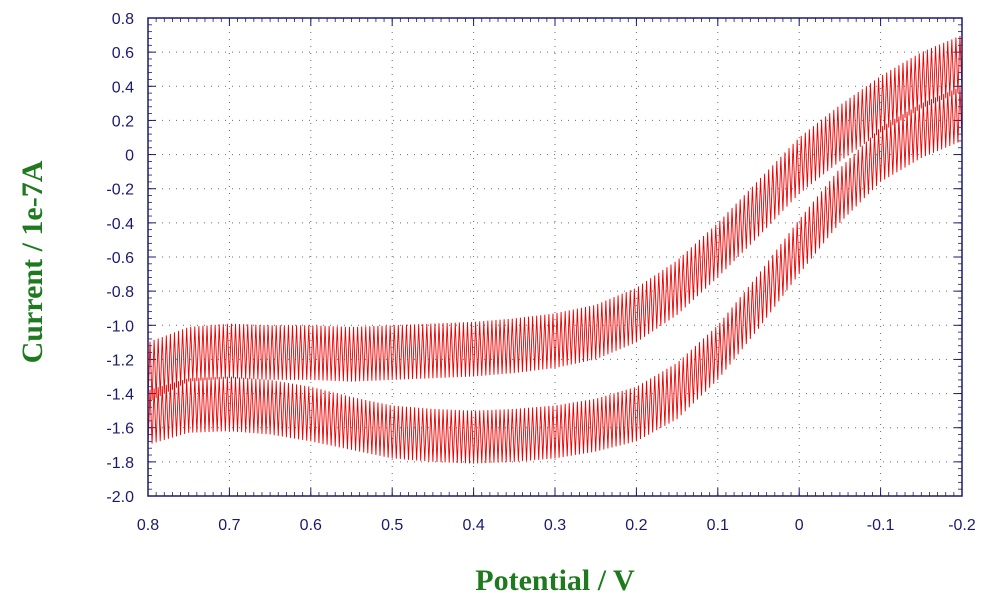 This screenshot has height=598, width=987. I want to click on x-tick-label: 0.8, so click(148, 525).